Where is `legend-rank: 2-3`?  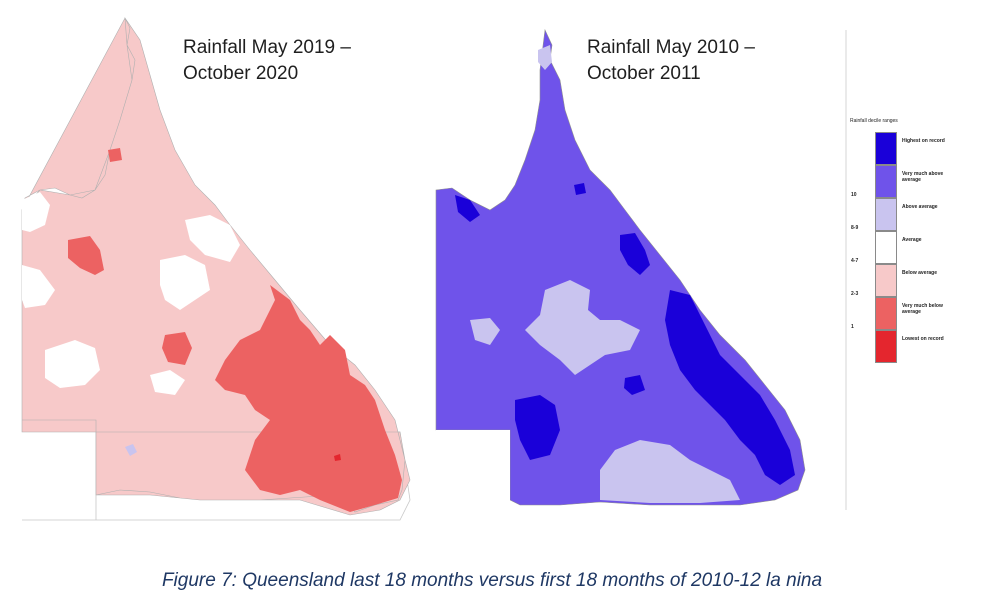
legend-rank: 2-3 is located at coordinates (855, 294).